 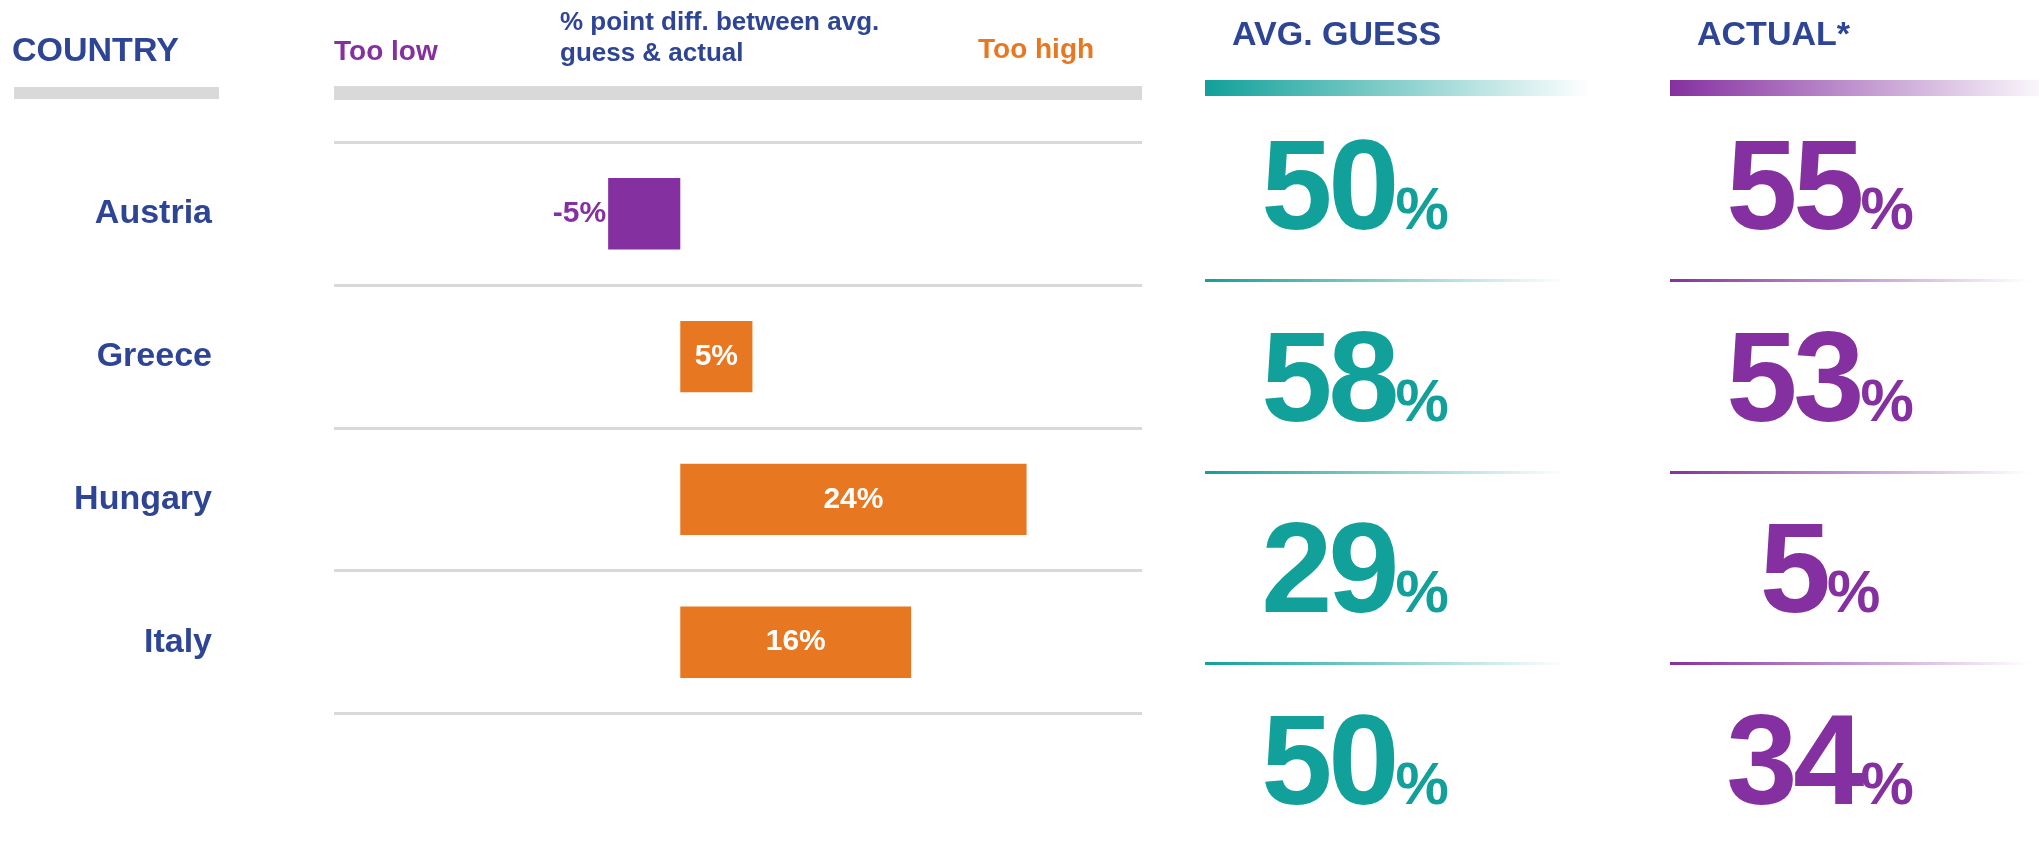 What do you see at coordinates (95, 49) in the screenshot?
I see `y-axis-title: COUNTRY` at bounding box center [95, 49].